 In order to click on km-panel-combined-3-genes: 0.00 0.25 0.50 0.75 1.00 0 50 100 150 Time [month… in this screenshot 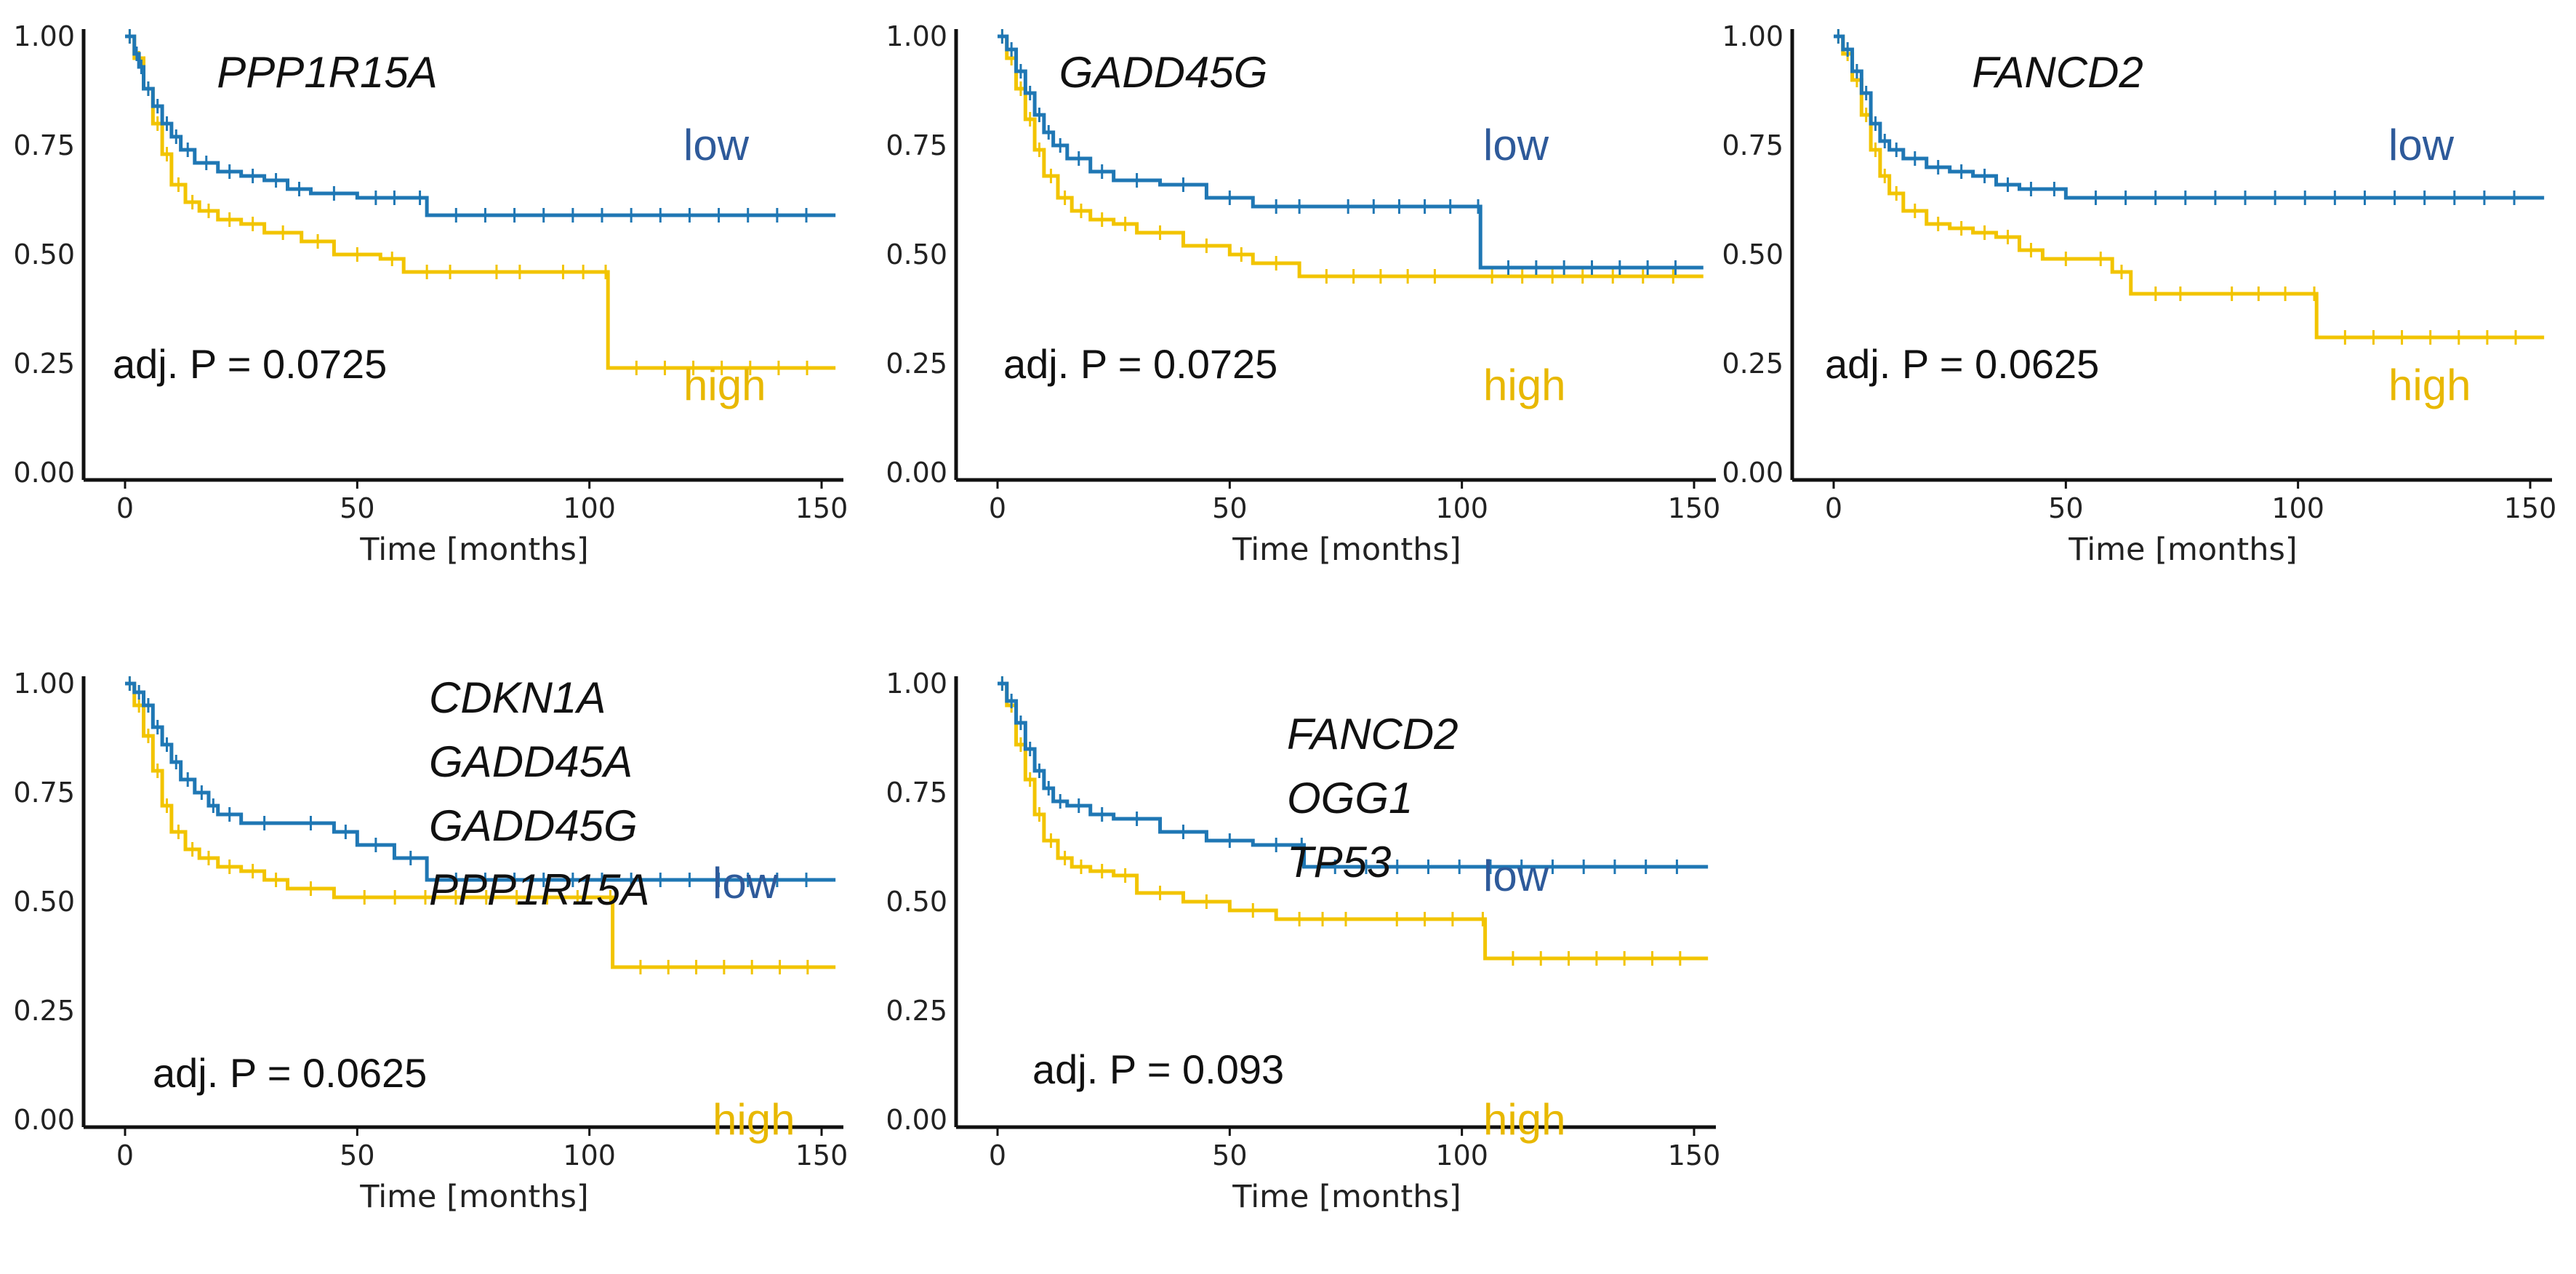, I will do `click(1300, 934)`.